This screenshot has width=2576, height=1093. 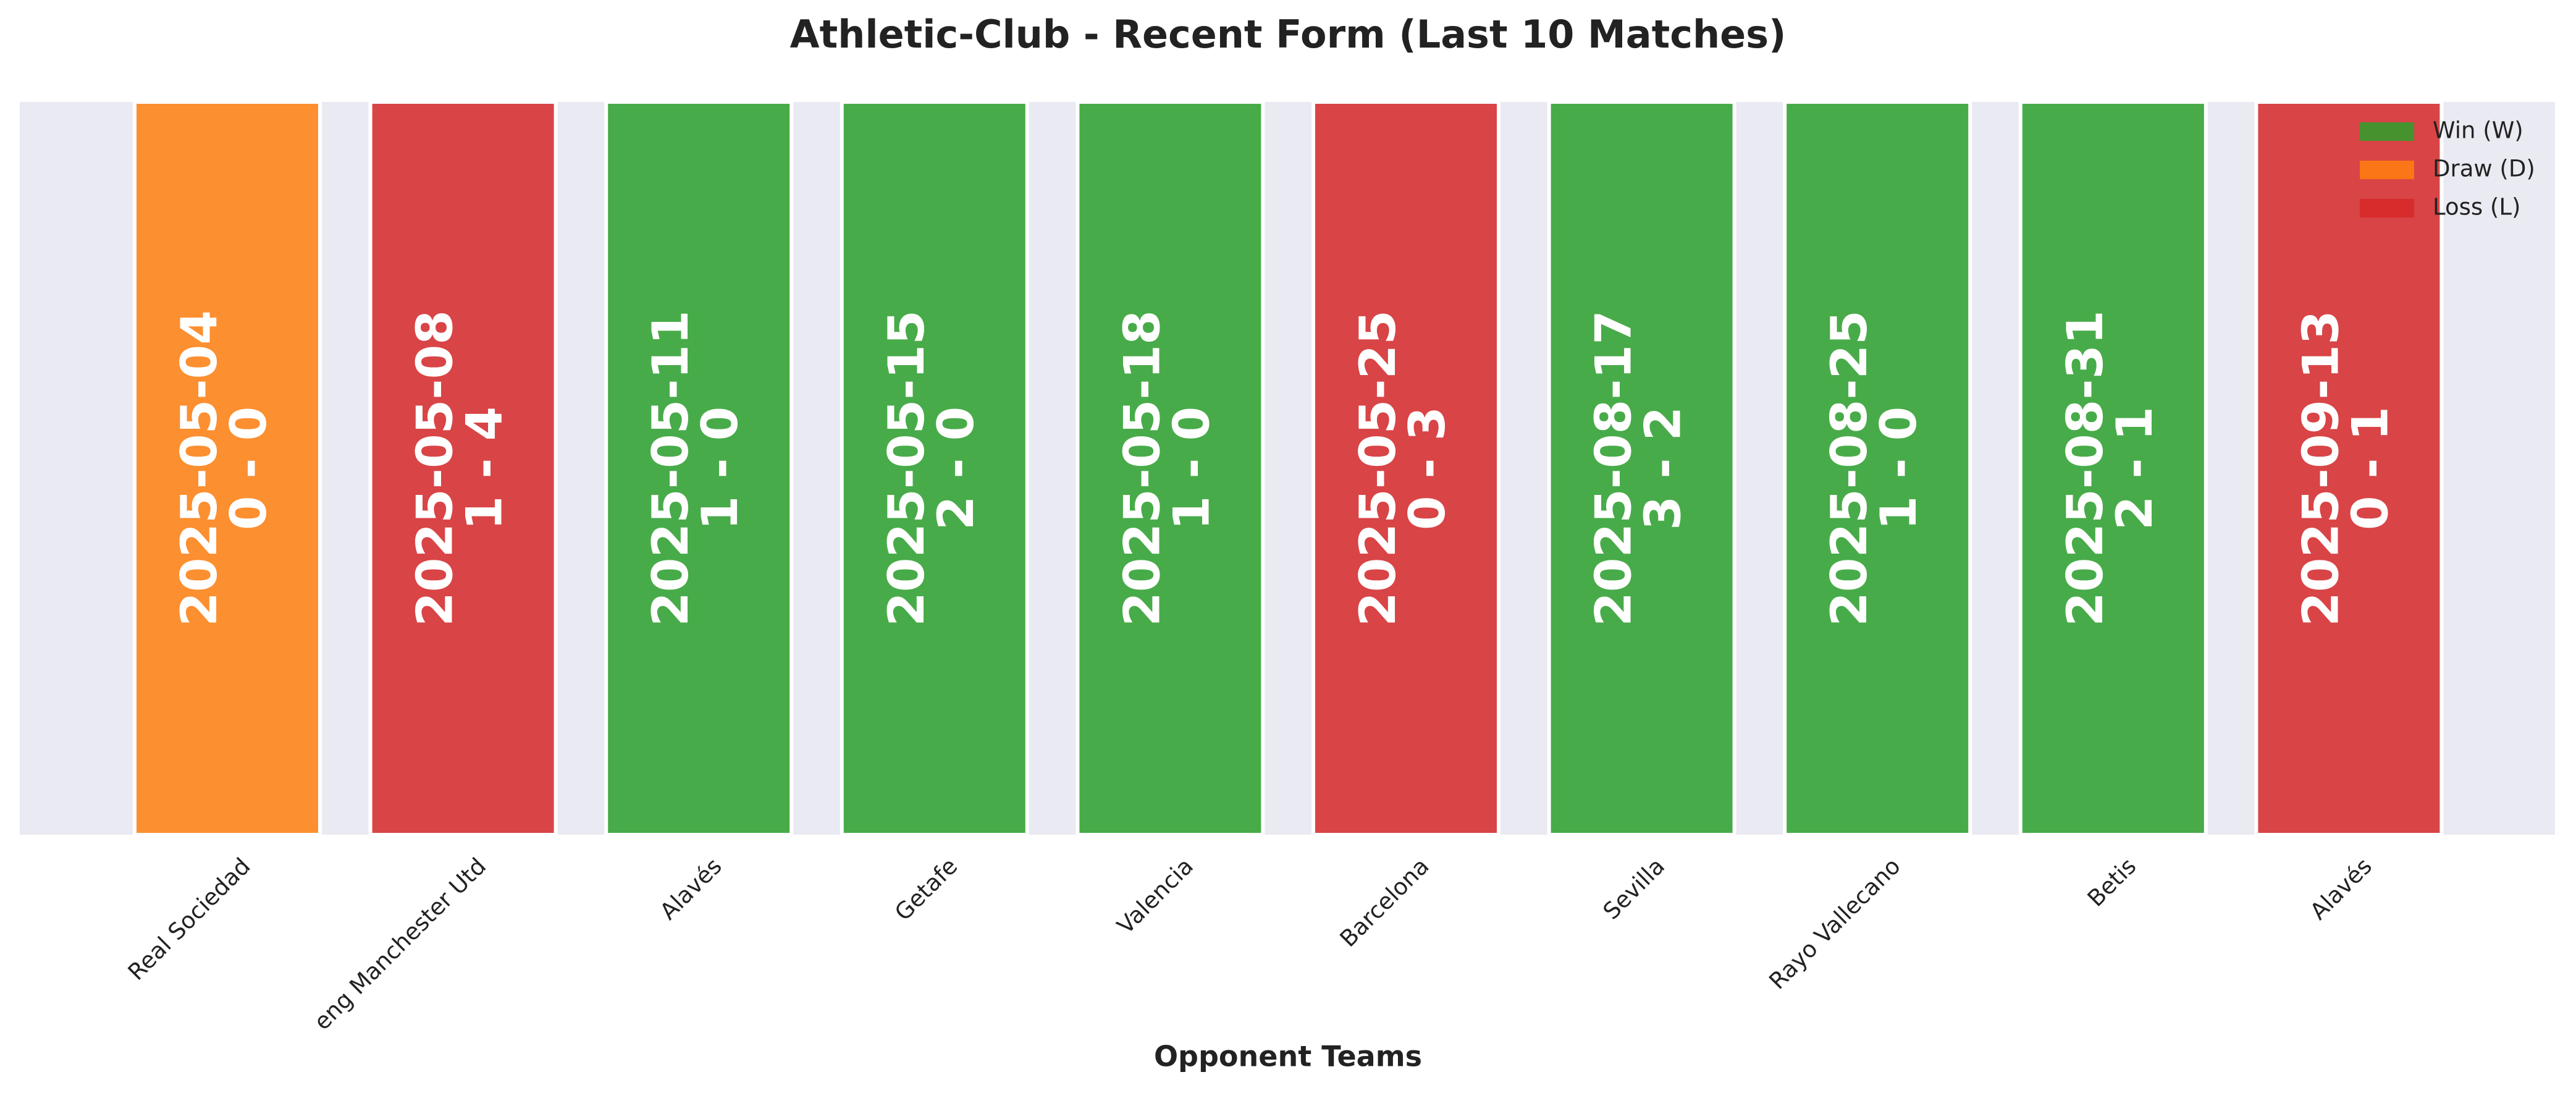 What do you see at coordinates (2476, 207) in the screenshot?
I see `legend-label: Loss (L)` at bounding box center [2476, 207].